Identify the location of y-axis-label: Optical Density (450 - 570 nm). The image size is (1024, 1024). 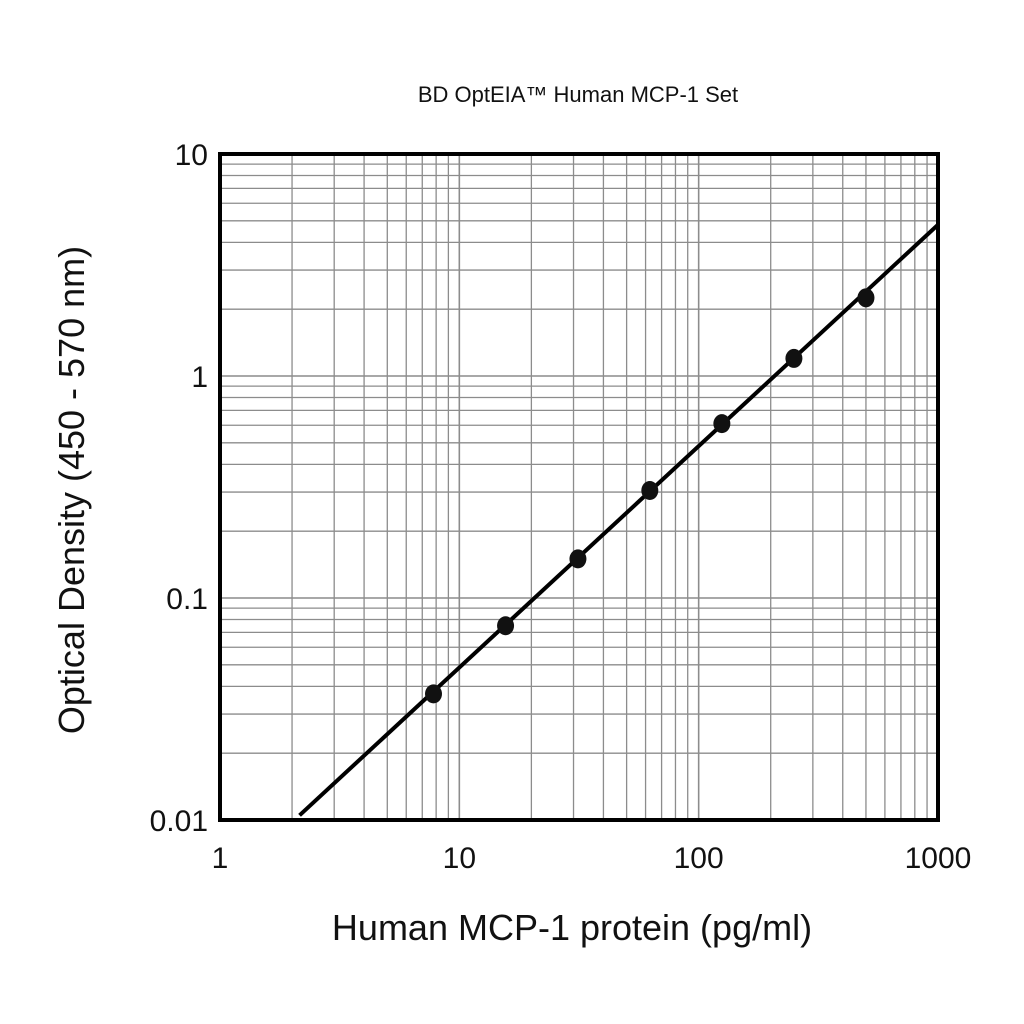
(71, 490).